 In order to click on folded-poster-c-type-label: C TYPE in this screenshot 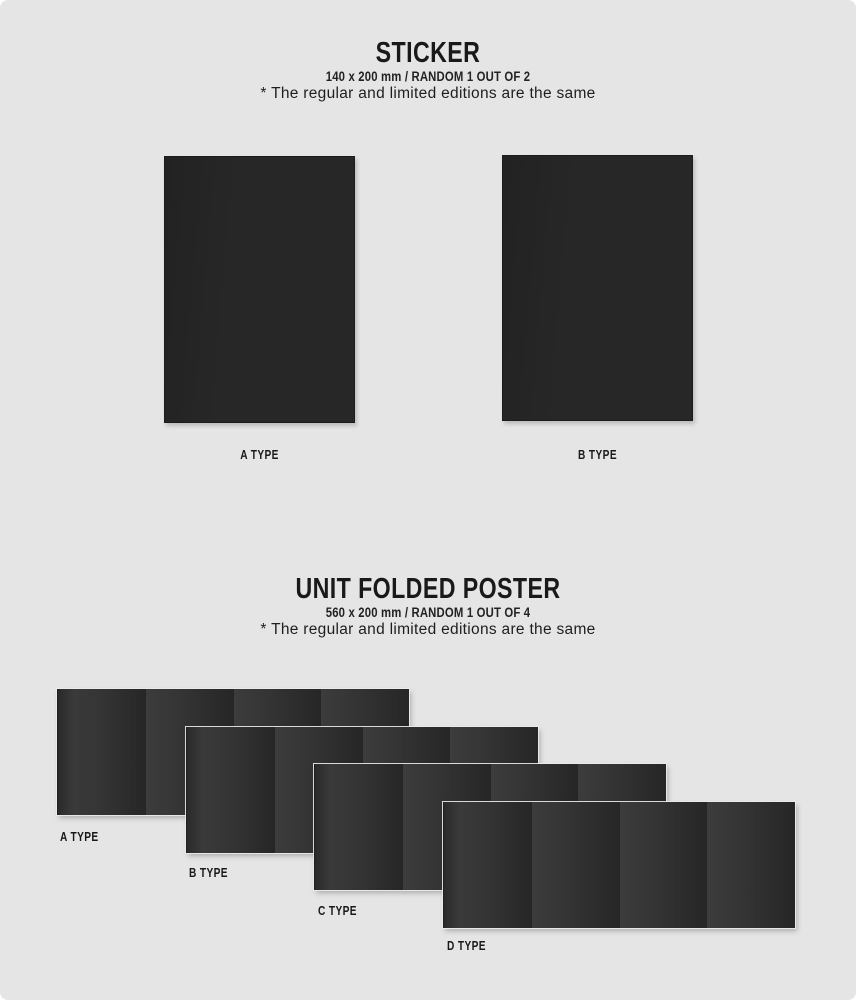, I will do `click(337, 910)`.